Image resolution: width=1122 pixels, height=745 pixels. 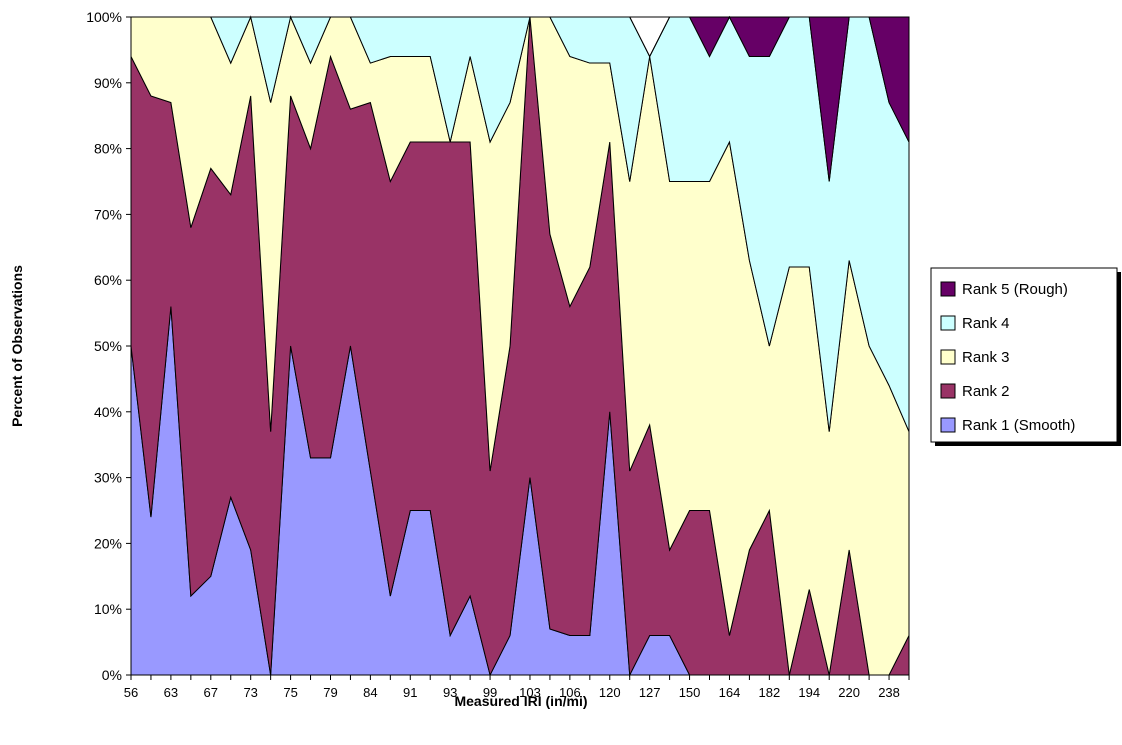 I want to click on x-tick-label: 182, so click(x=770, y=692).